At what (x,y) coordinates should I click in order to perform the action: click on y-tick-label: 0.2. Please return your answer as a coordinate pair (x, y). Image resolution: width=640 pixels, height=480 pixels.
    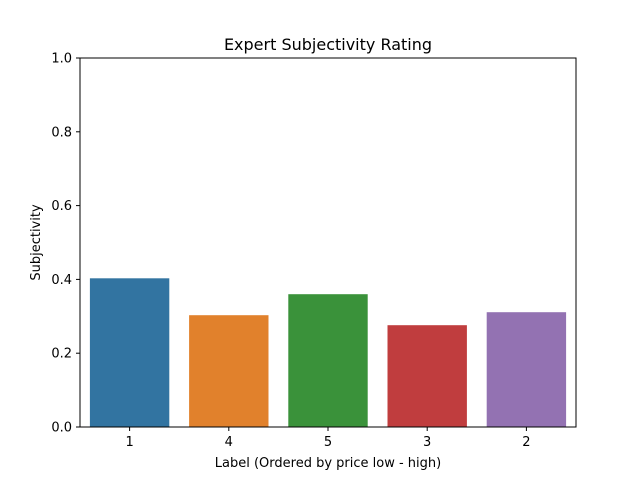
    Looking at the image, I should click on (61, 354).